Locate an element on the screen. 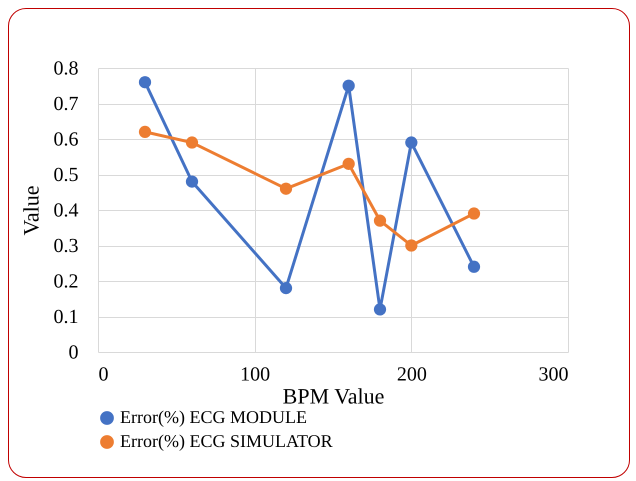 The width and height of the screenshot is (636, 481). x-tick-label: 0 is located at coordinates (103, 375).